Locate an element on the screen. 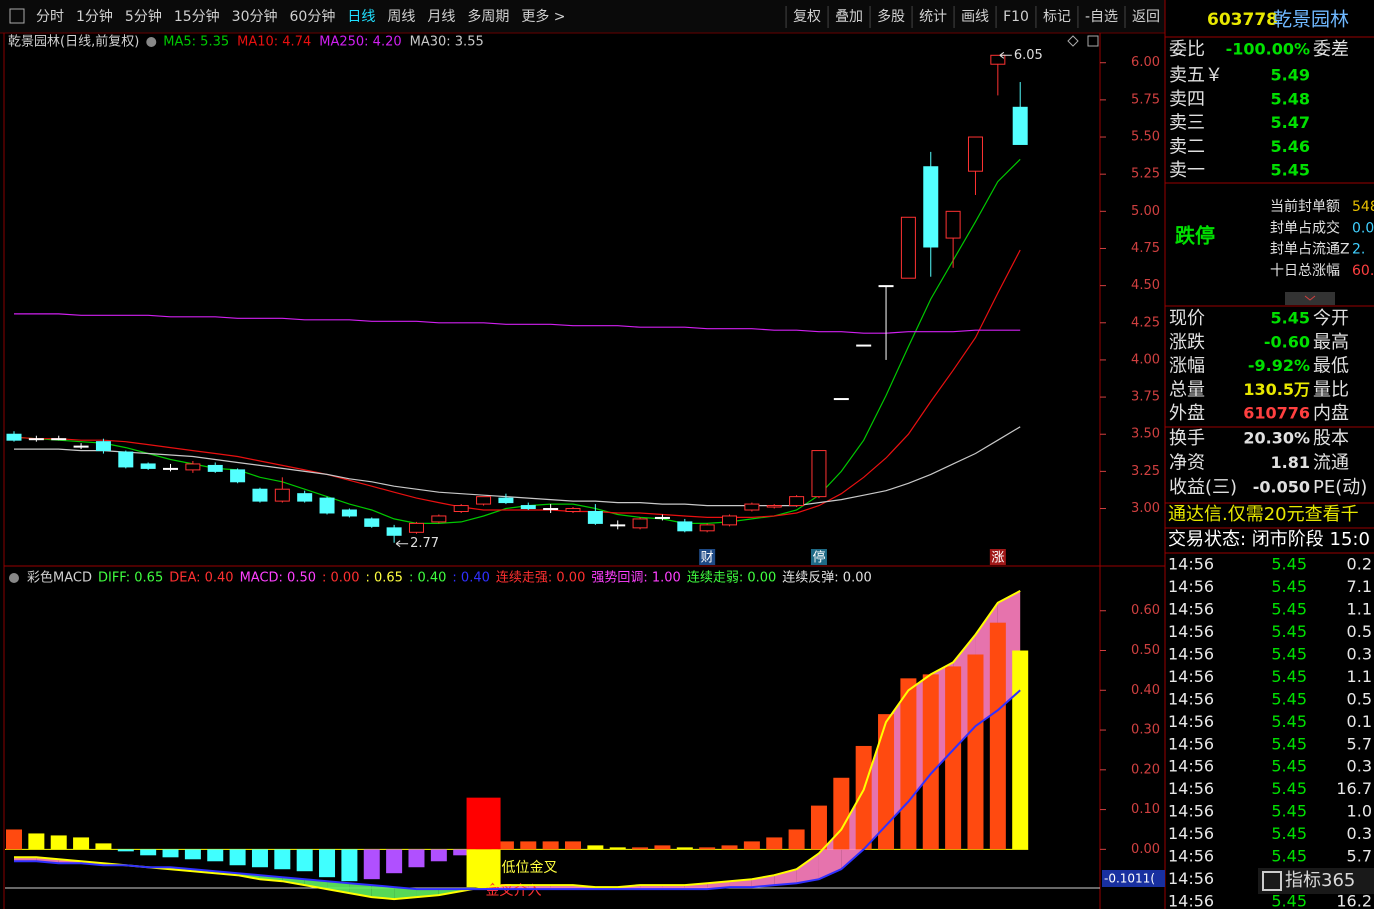 Image resolution: width=1374 pixels, height=909 pixels. toolbar-button: 标记 is located at coordinates (1057, 17).